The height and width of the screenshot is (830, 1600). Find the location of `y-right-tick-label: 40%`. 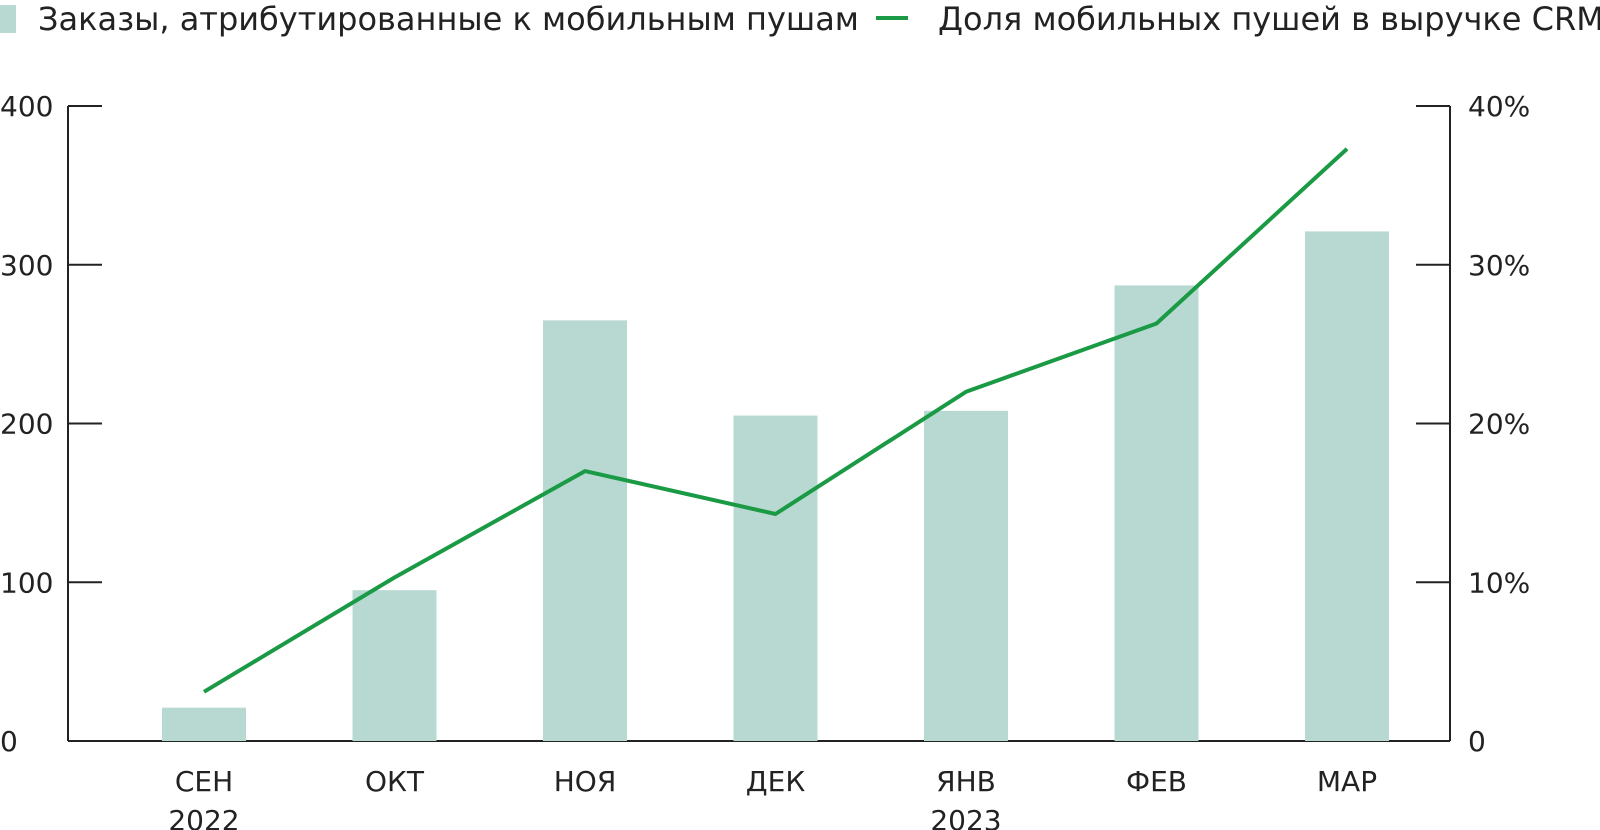

y-right-tick-label: 40% is located at coordinates (1499, 106).